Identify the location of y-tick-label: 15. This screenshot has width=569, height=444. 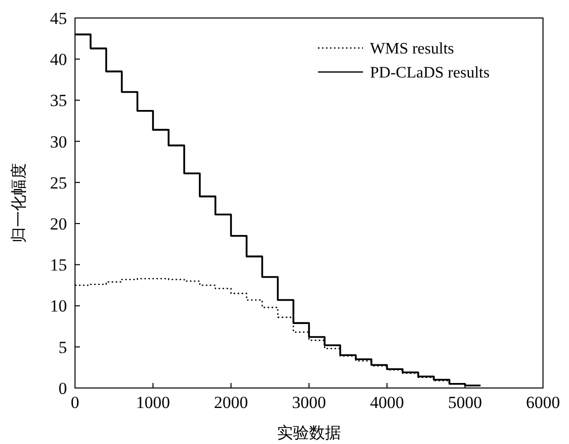
(58, 265).